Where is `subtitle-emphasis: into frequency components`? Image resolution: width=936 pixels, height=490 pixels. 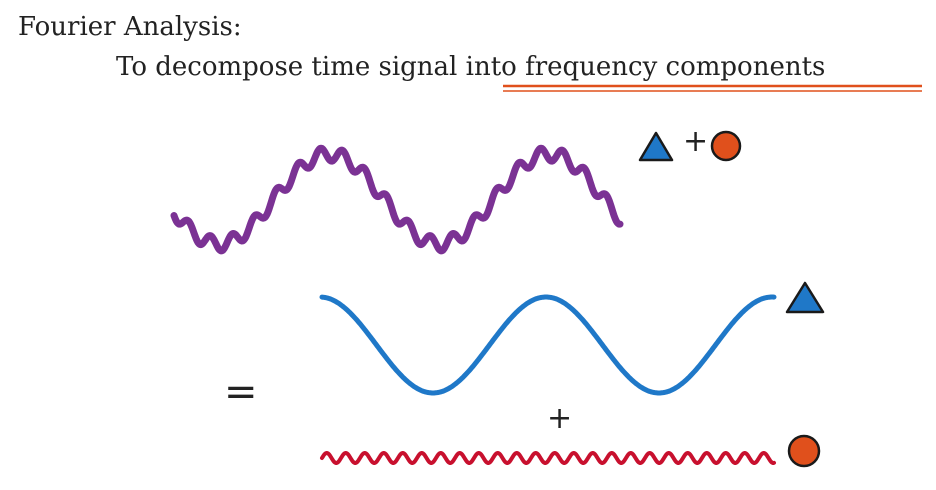
subtitle-emphasis: into frequency components is located at coordinates (645, 67).